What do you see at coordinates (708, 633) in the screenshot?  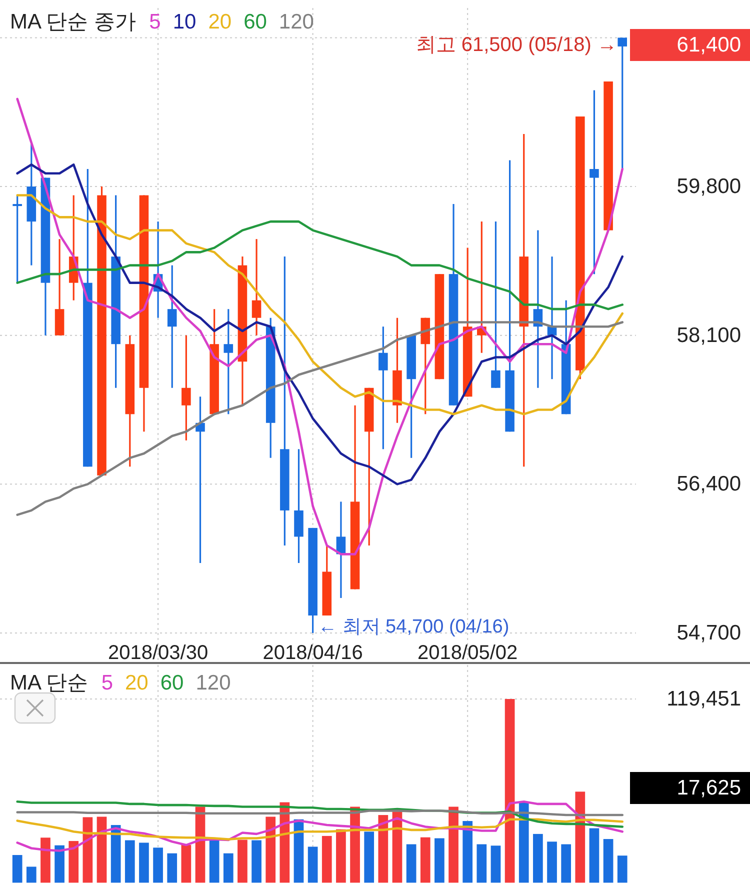 I see `y-tick-label: 54,700` at bounding box center [708, 633].